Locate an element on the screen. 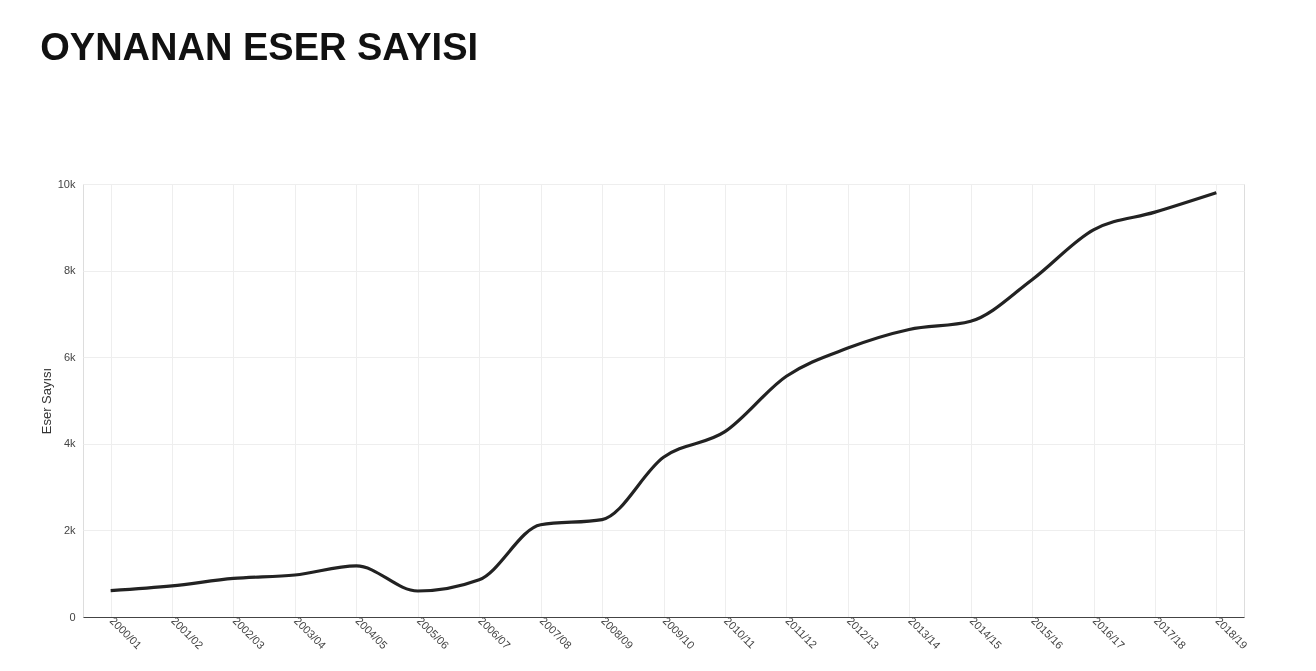 Image resolution: width=1316 pixels, height=671 pixels. y-tick-label: 6k is located at coordinates (69, 356).